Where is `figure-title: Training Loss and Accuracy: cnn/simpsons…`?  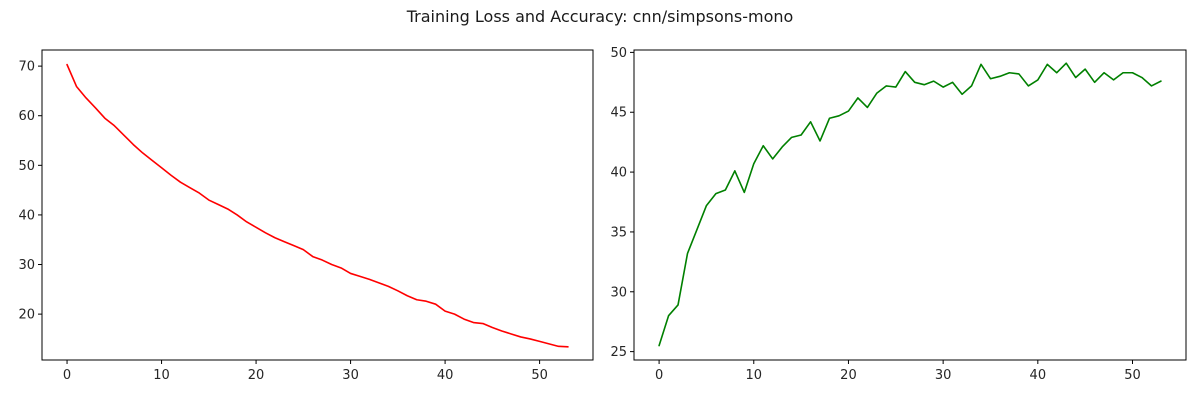 figure-title: Training Loss and Accuracy: cnn/simpsons… is located at coordinates (600, 16).